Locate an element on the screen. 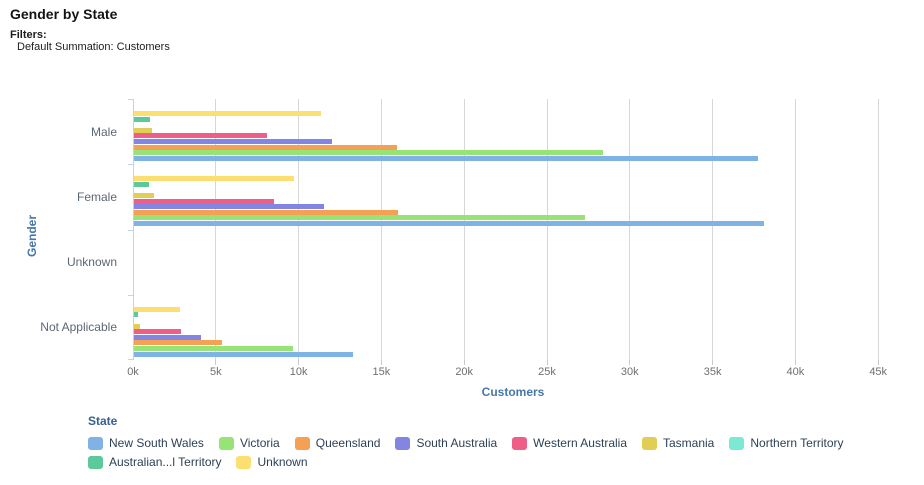 Image resolution: width=924 pixels, height=485 pixels. x-axis-title: Customers is located at coordinates (513, 392).